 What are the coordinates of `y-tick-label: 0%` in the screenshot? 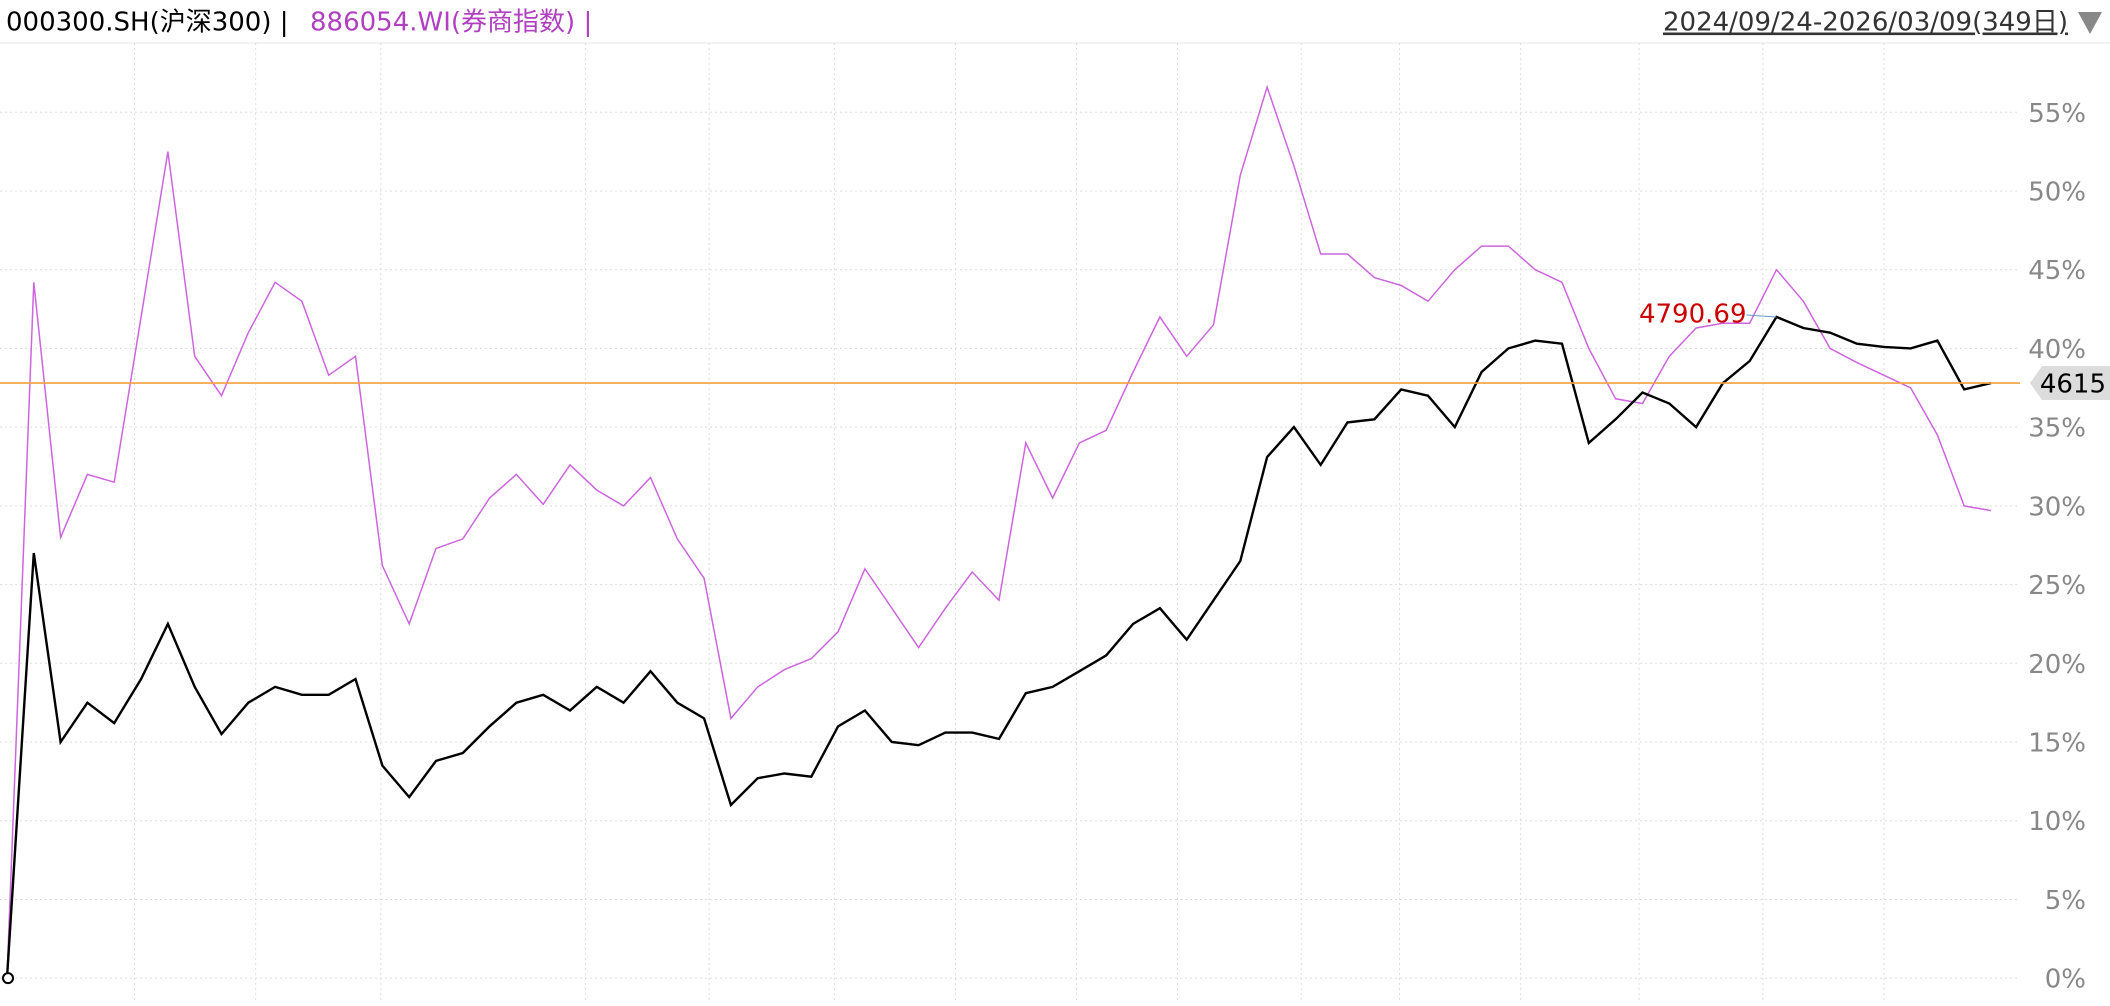 It's located at (2065, 980).